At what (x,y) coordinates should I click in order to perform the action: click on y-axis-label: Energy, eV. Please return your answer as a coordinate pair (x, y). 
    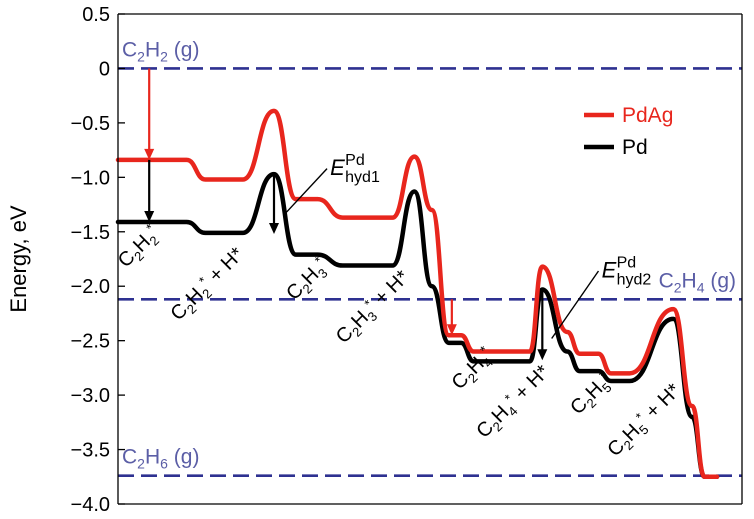
    Looking at the image, I should click on (18, 259).